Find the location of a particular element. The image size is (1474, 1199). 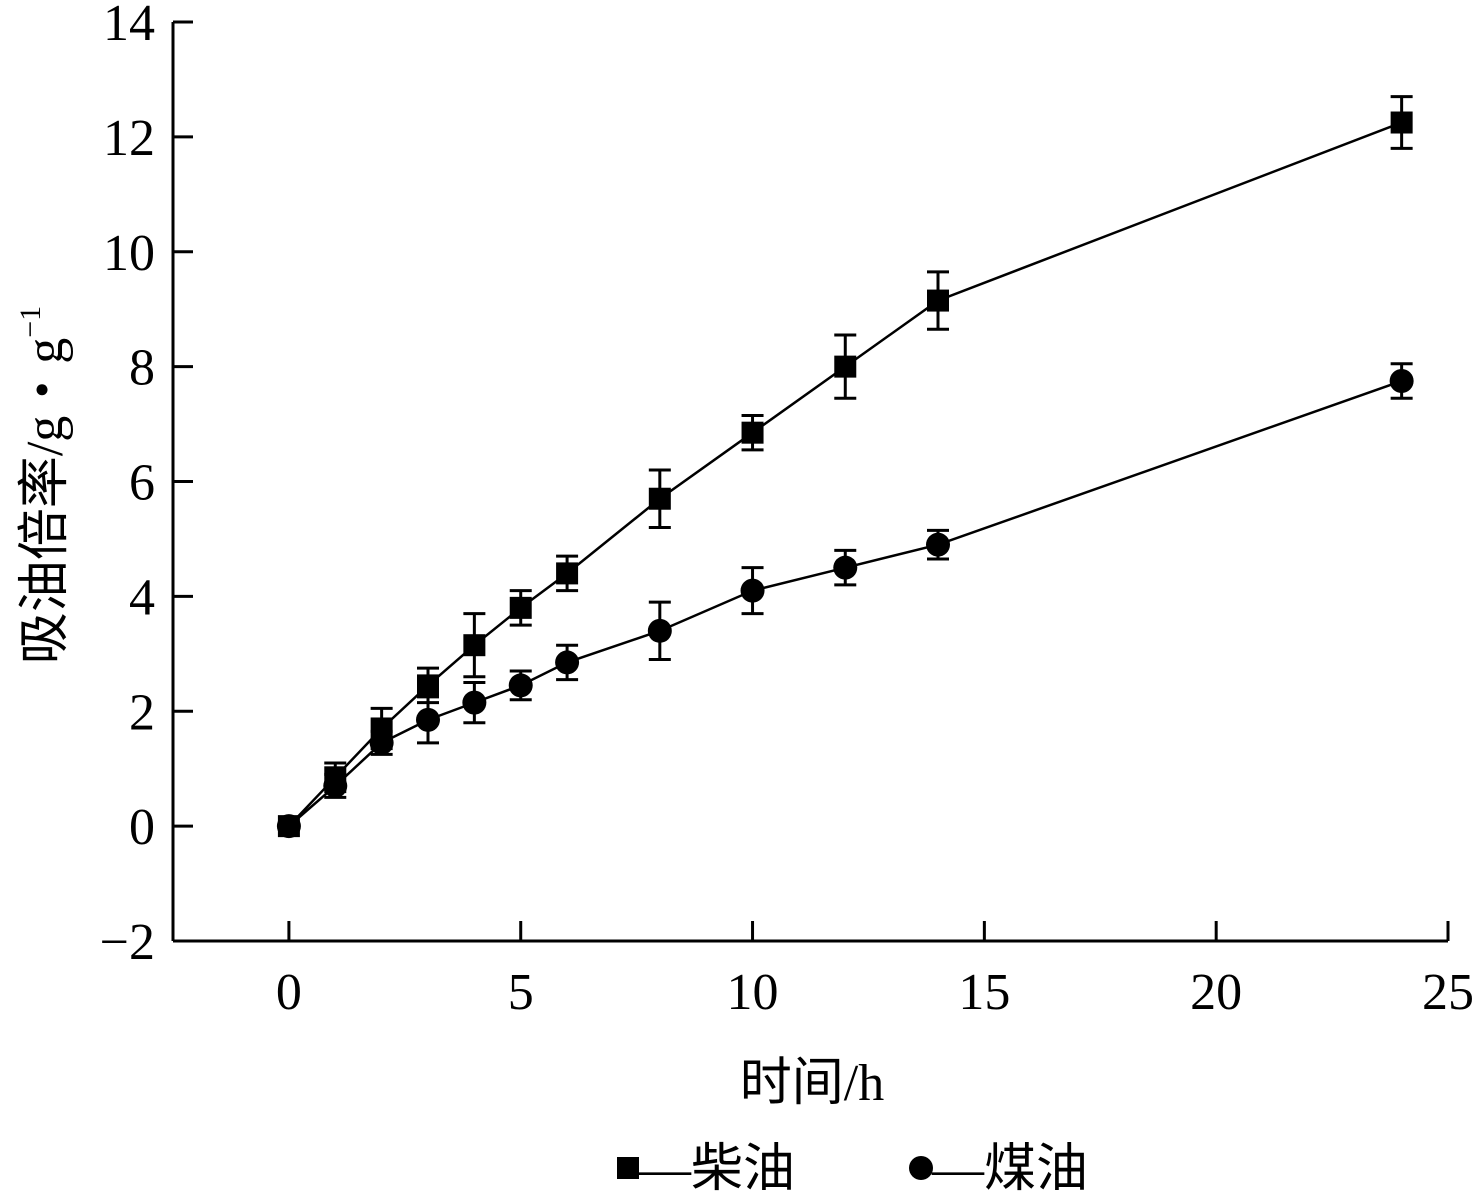

legend-marker-square is located at coordinates (628, 1168).